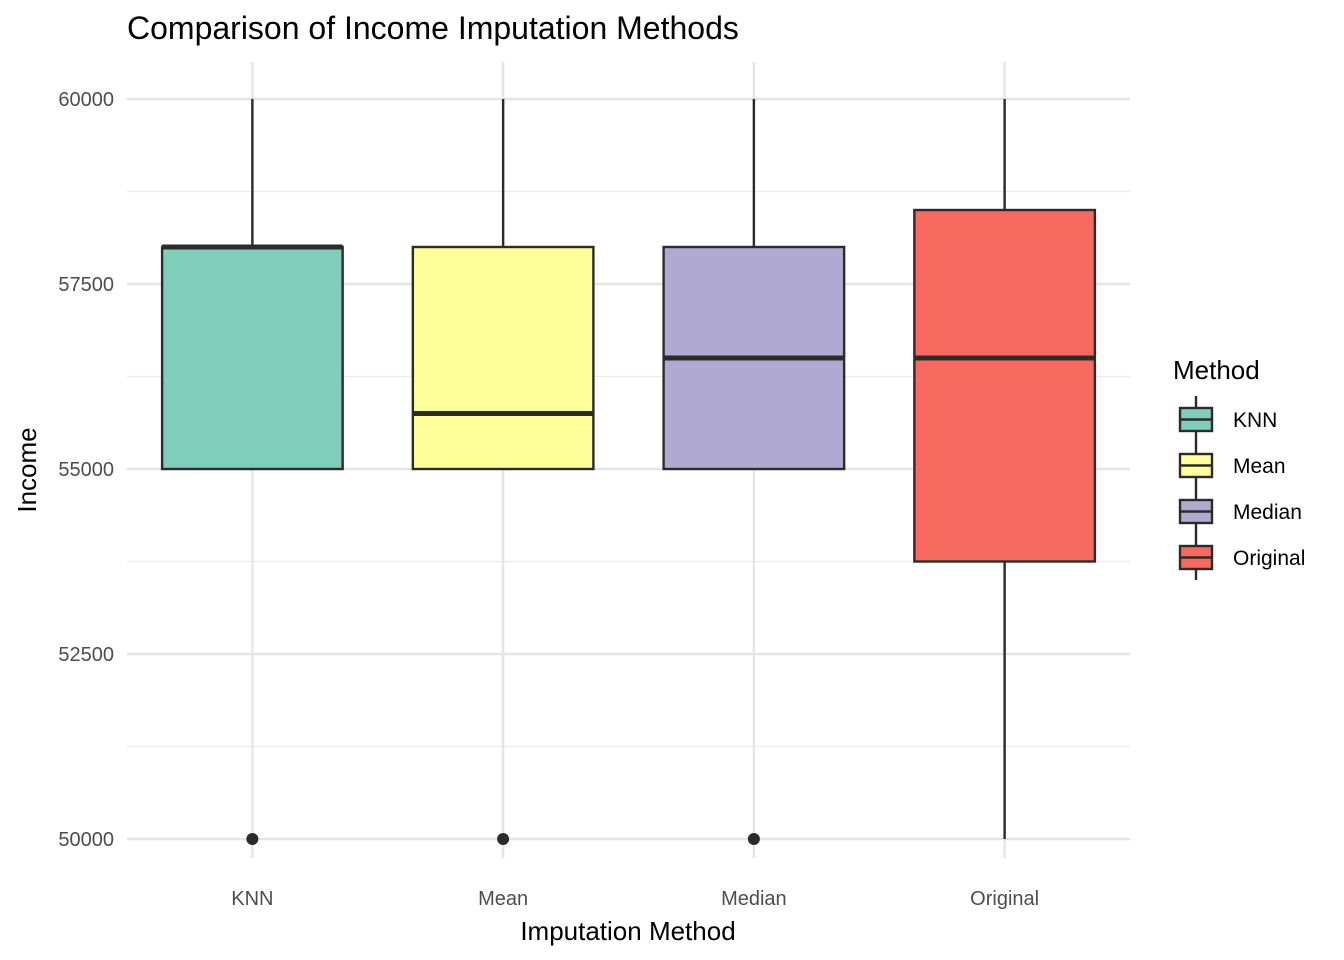 The height and width of the screenshot is (960, 1344). I want to click on chart-title: Comparison of Income Imputation Methods, so click(433, 28).